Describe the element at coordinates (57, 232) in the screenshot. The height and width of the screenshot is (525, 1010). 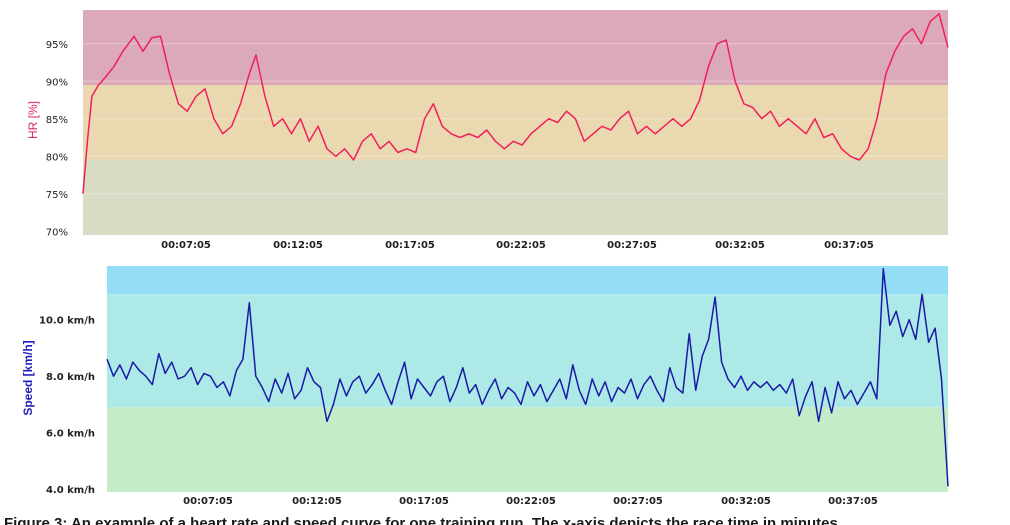
I see `y-tick-label: 70%` at that location.